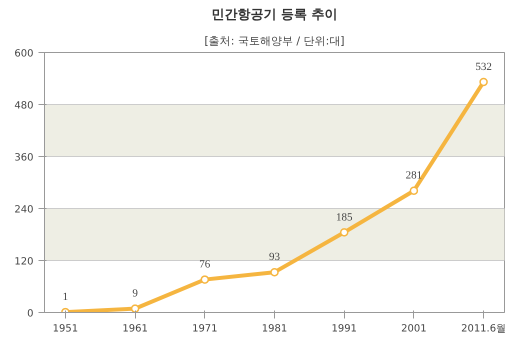 The width and height of the screenshot is (520, 350). What do you see at coordinates (275, 329) in the screenshot?
I see `x-tick-label: 1981` at bounding box center [275, 329].